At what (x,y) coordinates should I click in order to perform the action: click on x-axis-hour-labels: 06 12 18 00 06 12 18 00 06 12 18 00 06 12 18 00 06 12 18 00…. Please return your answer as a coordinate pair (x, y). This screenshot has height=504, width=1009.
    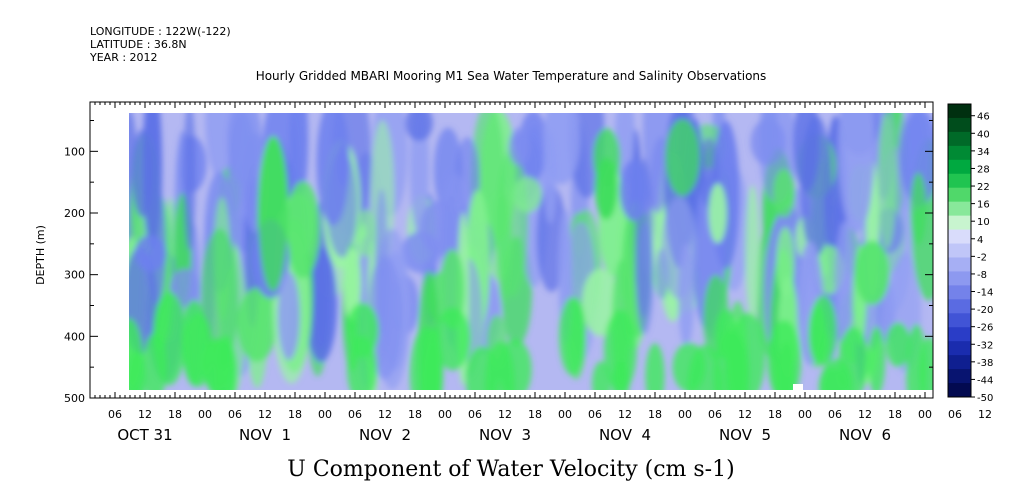
    Looking at the image, I should click on (558, 414).